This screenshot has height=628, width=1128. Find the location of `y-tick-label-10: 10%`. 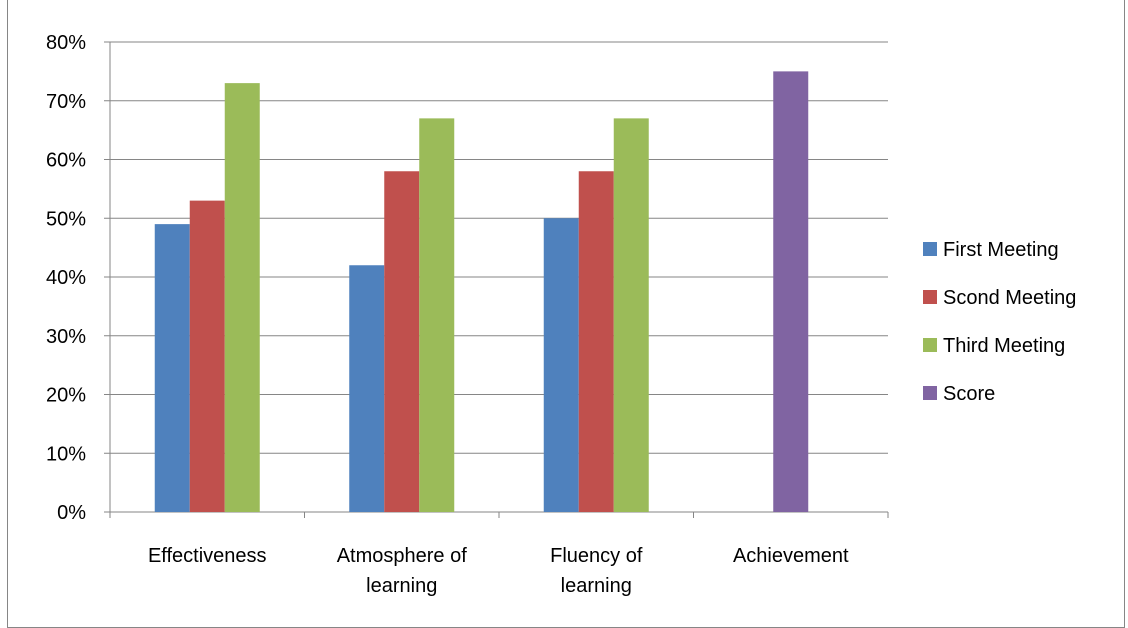

y-tick-label-10: 10% is located at coordinates (66, 454).